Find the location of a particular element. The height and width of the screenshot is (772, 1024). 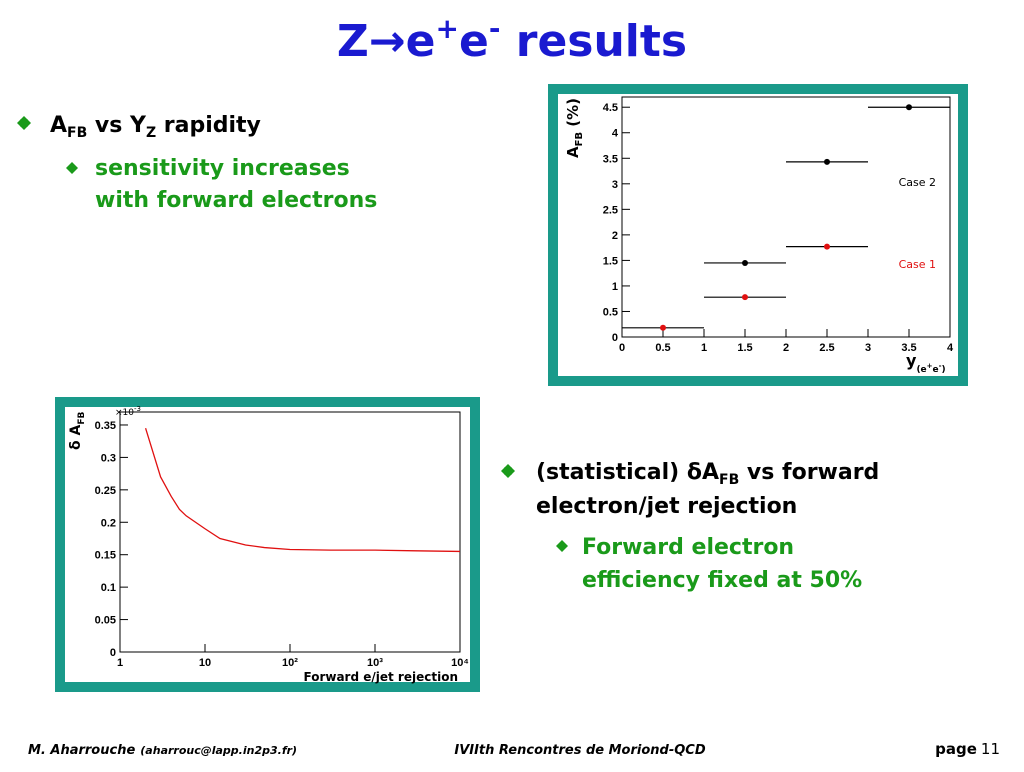

footer-author: M. Aharrouche (aharrouc@lapp.in2p3.fr) is located at coordinates (162, 750).